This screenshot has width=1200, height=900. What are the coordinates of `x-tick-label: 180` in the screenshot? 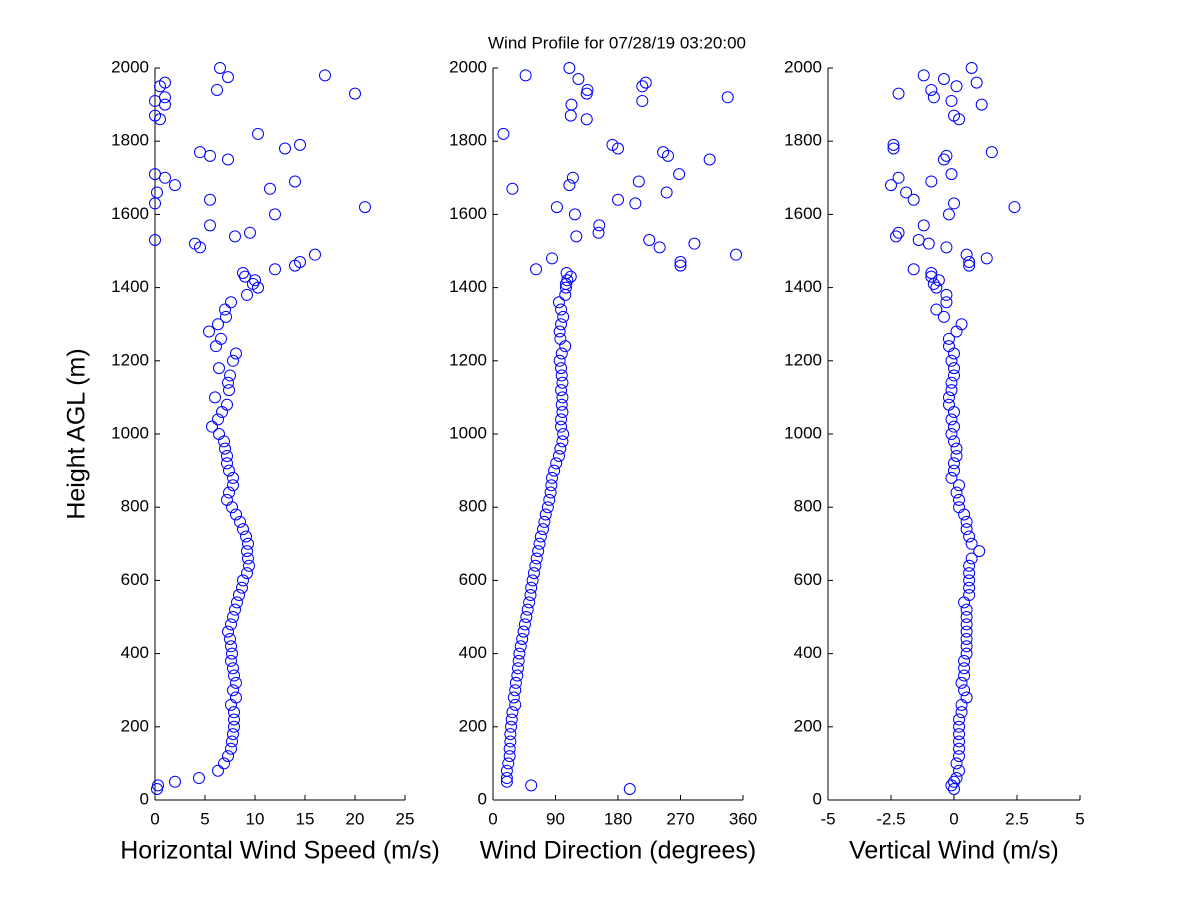 It's located at (618, 818).